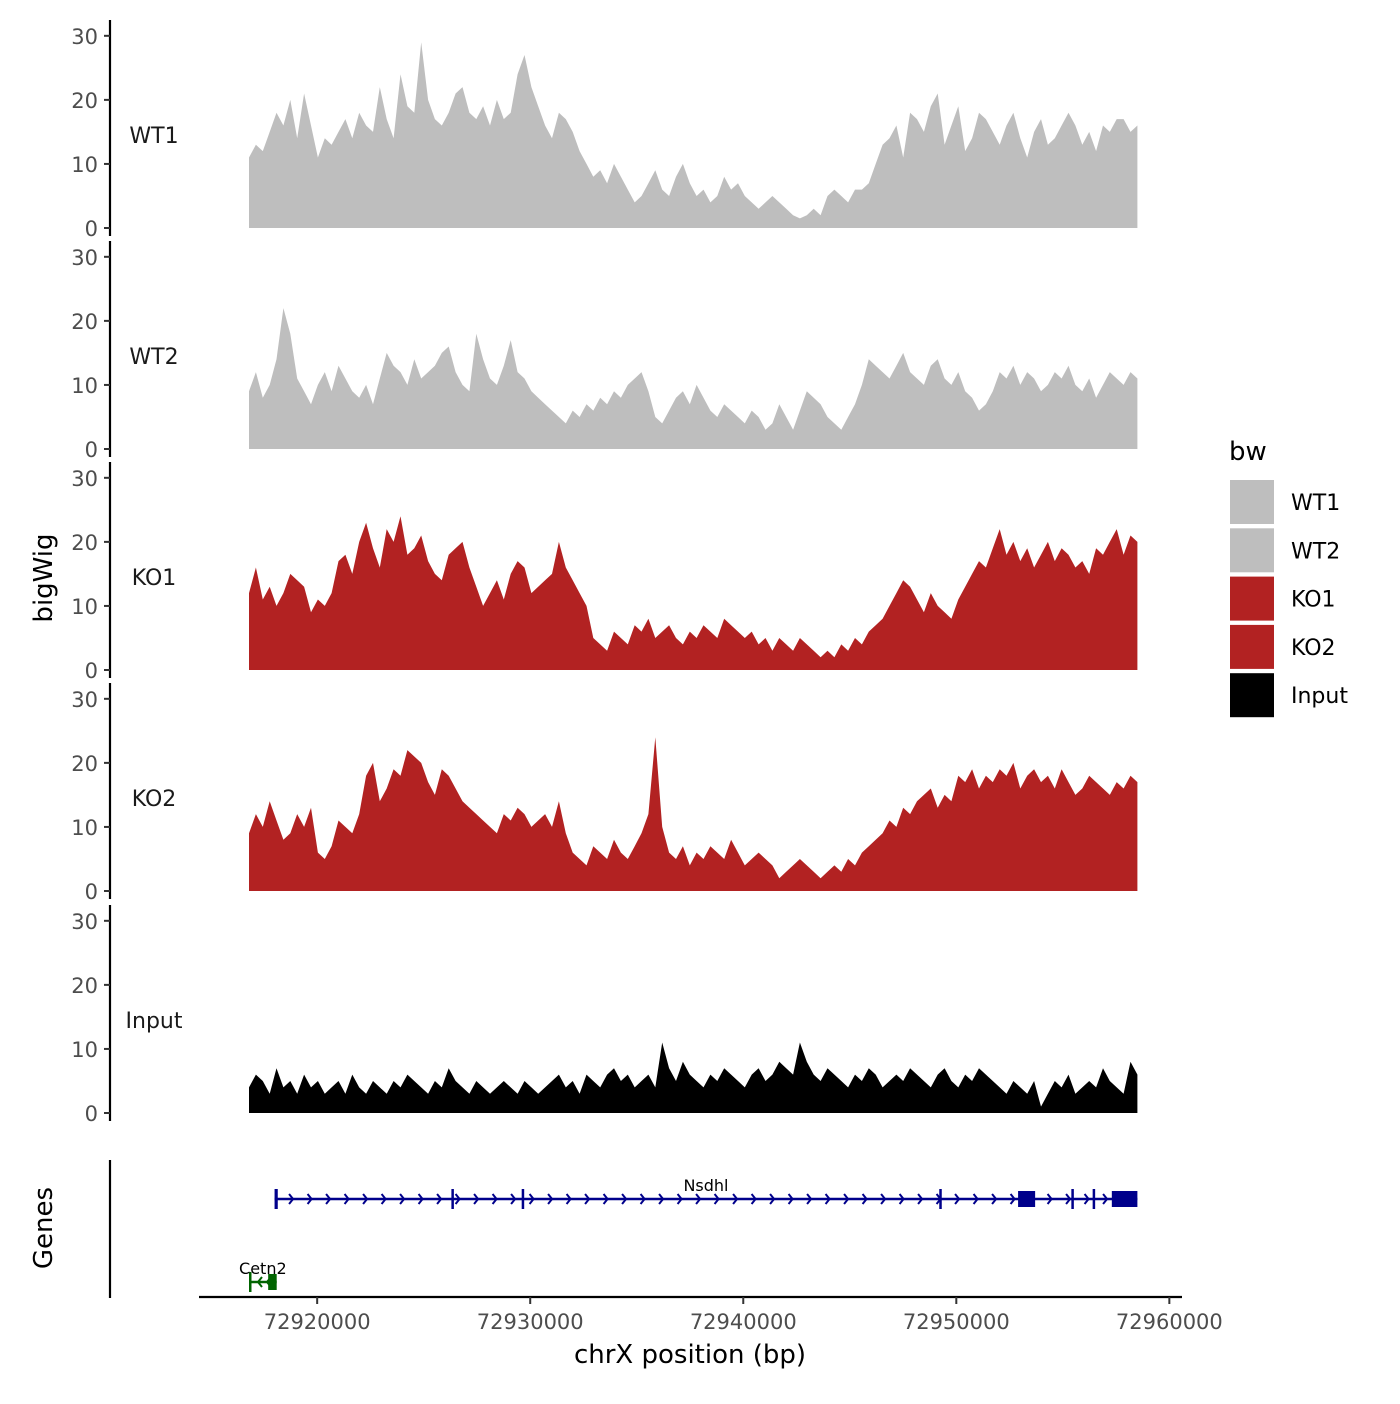 The height and width of the screenshot is (1404, 1400). I want to click on series-area-wt1, so click(693, 135).